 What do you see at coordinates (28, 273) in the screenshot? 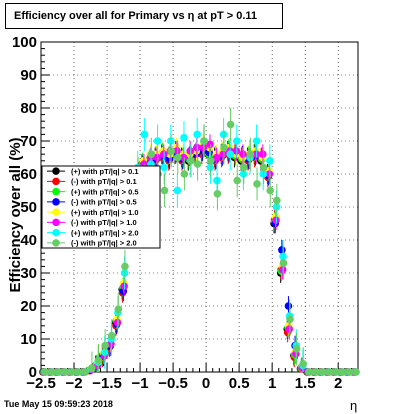
I see `y-tick-label: 30` at bounding box center [28, 273].